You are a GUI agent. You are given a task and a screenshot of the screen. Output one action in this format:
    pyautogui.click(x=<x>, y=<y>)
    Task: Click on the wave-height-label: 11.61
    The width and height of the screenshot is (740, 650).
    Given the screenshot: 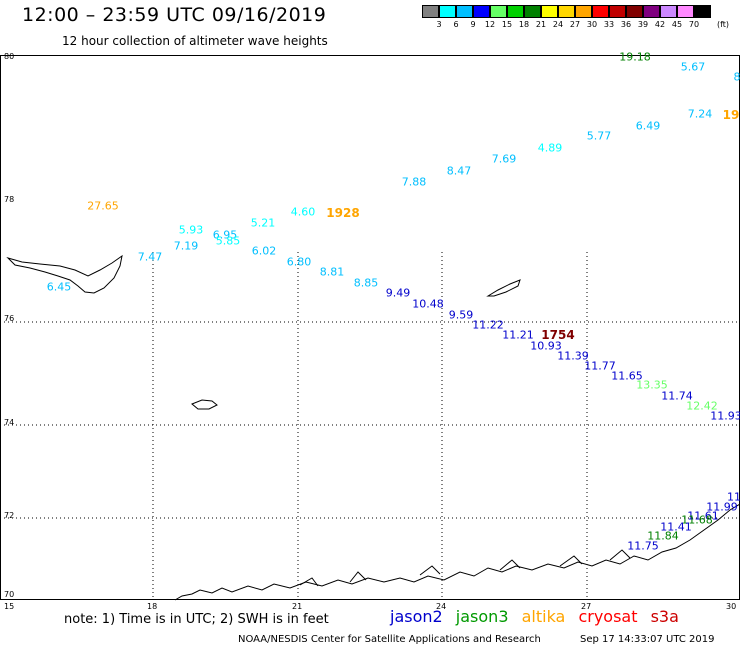 What is the action you would take?
    pyautogui.click(x=703, y=516)
    